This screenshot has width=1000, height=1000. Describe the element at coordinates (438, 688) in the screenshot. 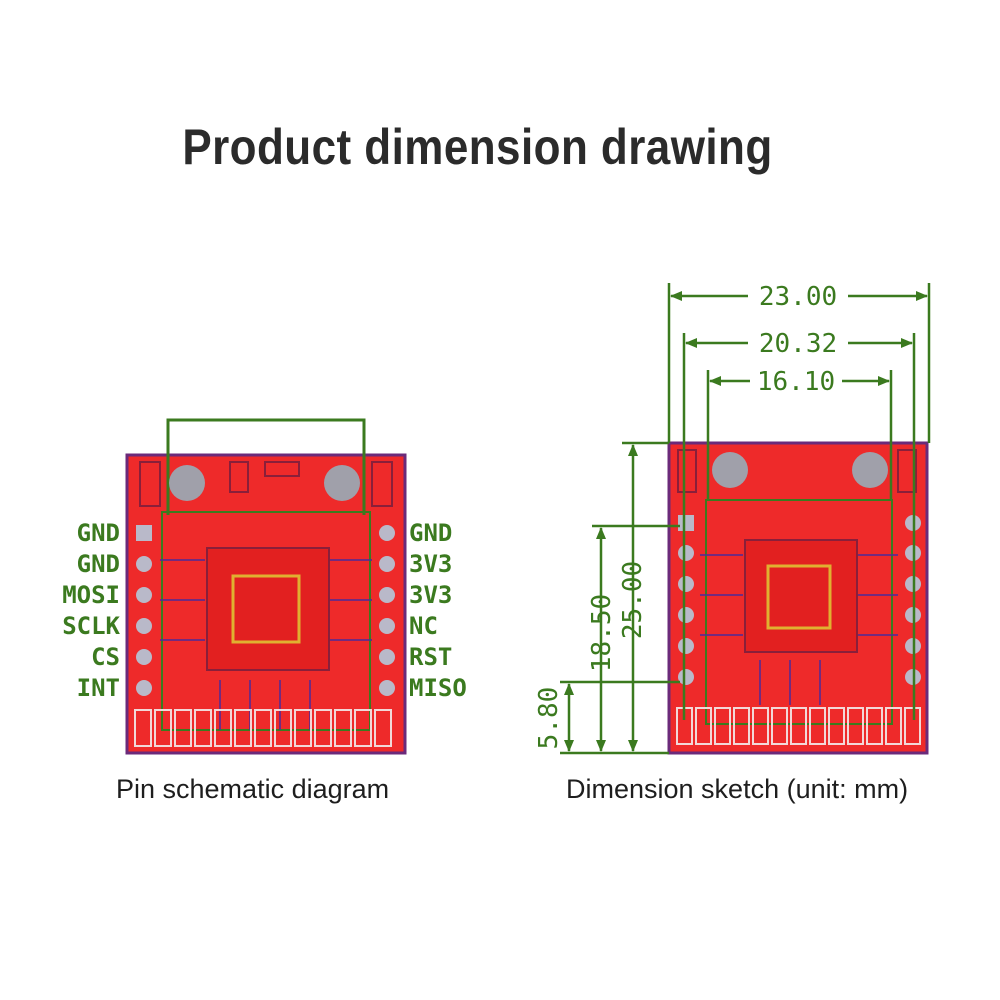

I see `pin-label-right: MISO` at that location.